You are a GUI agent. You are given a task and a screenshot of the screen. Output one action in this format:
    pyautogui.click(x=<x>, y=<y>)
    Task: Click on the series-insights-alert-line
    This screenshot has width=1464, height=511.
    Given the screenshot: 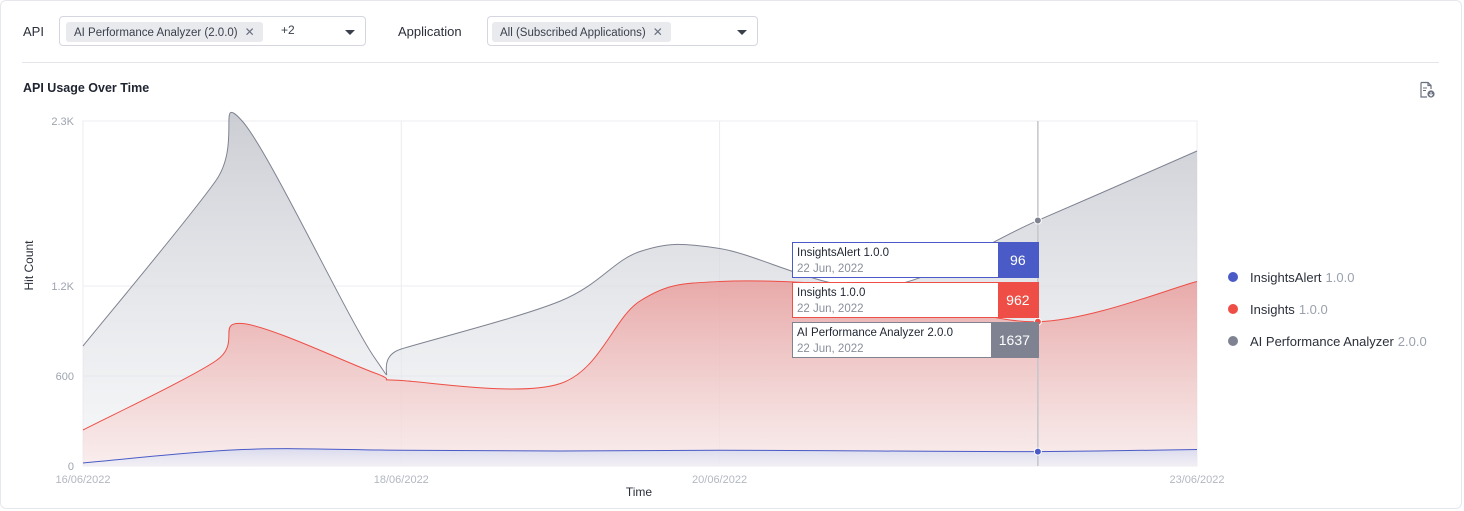 What is the action you would take?
    pyautogui.click(x=640, y=456)
    